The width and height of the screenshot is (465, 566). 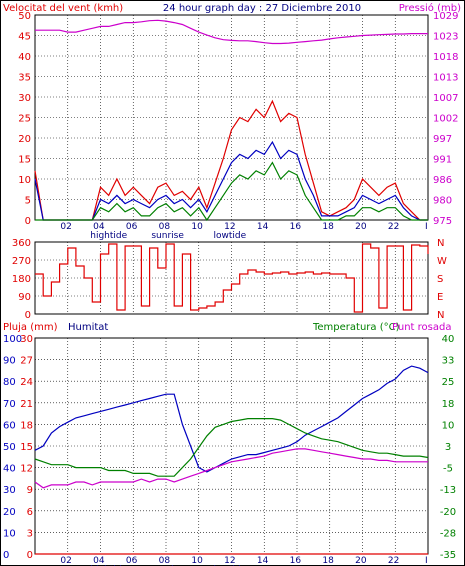 I want to click on series-wind-speed, so click(x=231, y=180).